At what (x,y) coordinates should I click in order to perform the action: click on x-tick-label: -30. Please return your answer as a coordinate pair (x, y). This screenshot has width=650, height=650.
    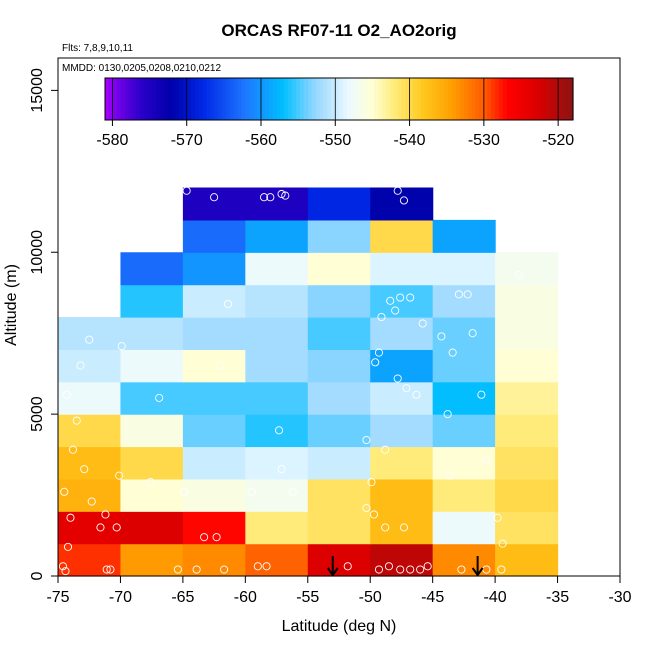
    Looking at the image, I should click on (619, 597).